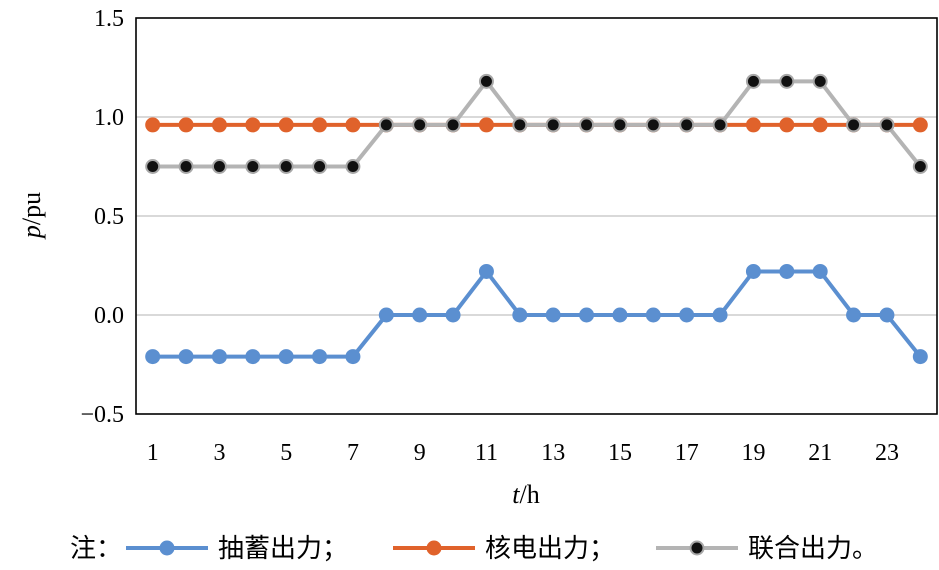 The width and height of the screenshot is (939, 570). What do you see at coordinates (553, 453) in the screenshot?
I see `x-tick-label: 13` at bounding box center [553, 453].